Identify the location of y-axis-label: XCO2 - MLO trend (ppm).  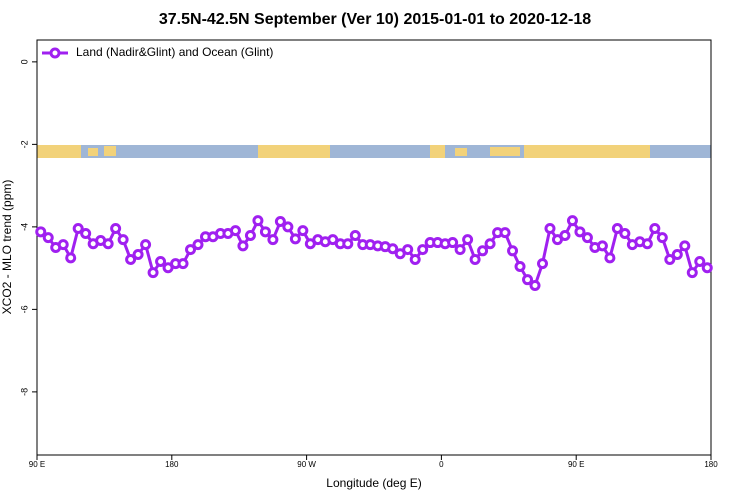
(7, 247).